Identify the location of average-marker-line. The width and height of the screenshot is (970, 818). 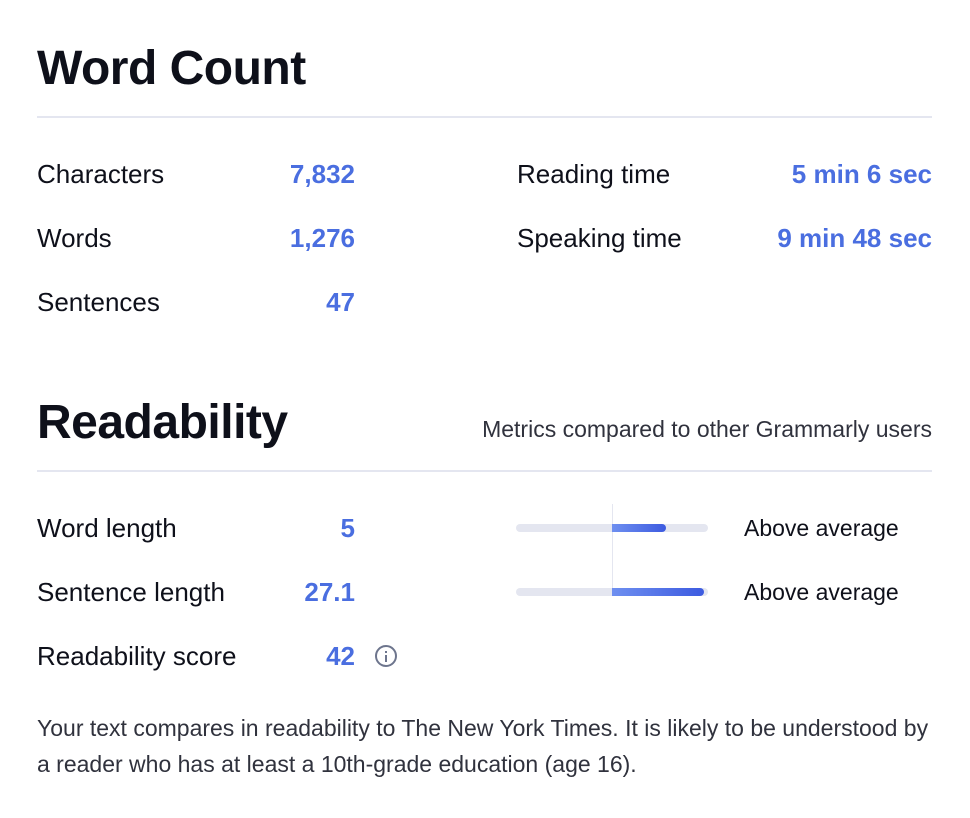
(612, 550).